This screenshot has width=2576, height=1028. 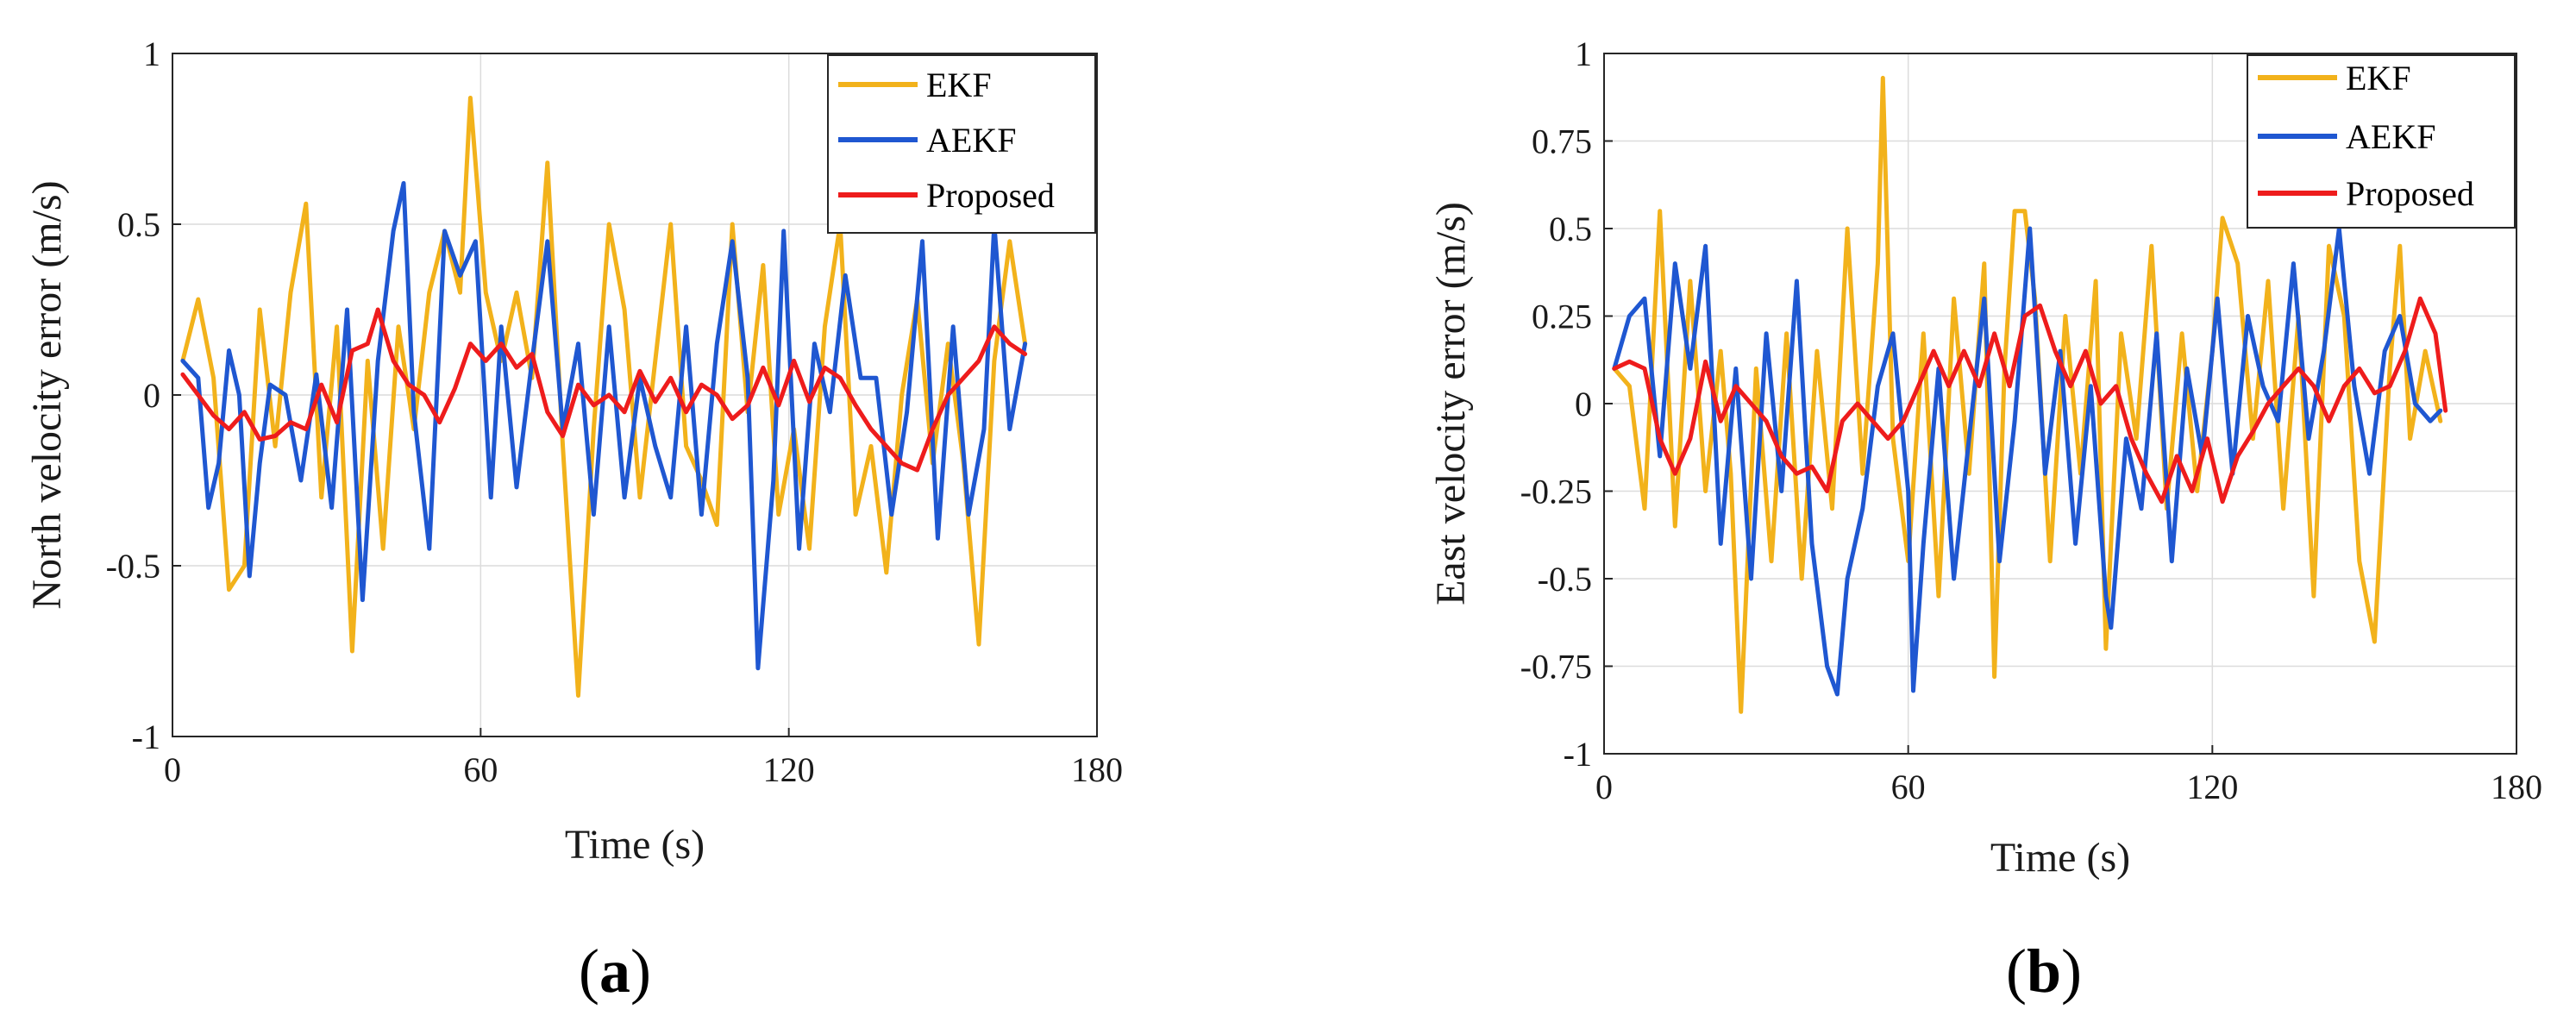 I want to click on panel-a-caption: (a), so click(x=615, y=971).